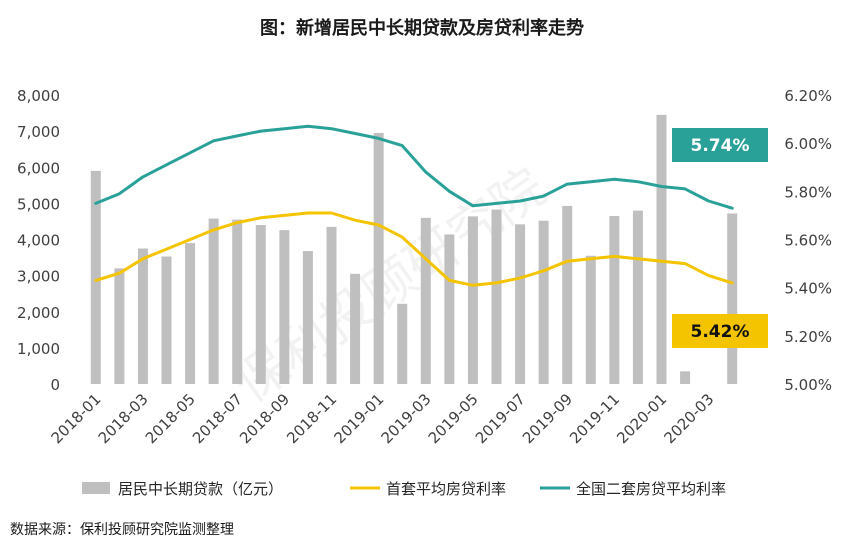  What do you see at coordinates (500, 418) in the screenshot?
I see `x-tick-label: 2019-07` at bounding box center [500, 418].